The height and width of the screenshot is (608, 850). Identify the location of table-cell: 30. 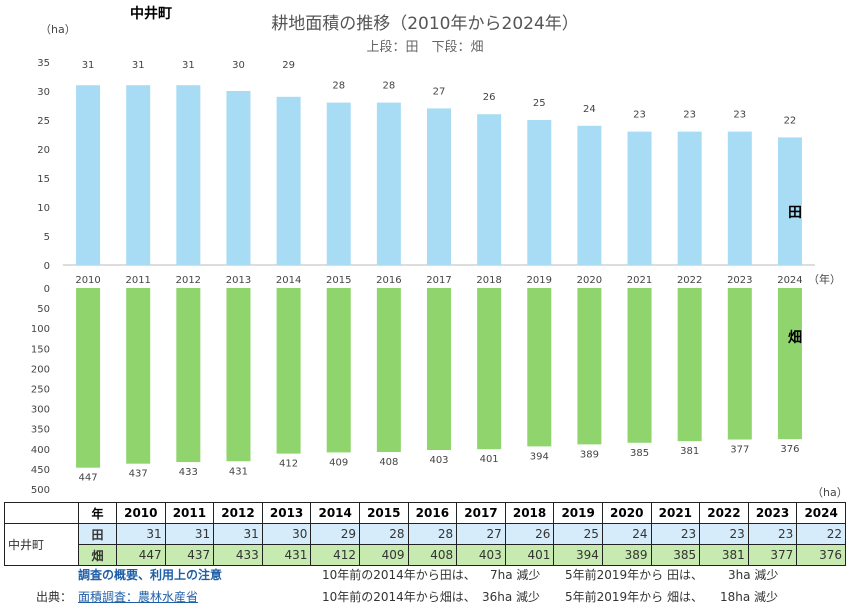
(286, 534).